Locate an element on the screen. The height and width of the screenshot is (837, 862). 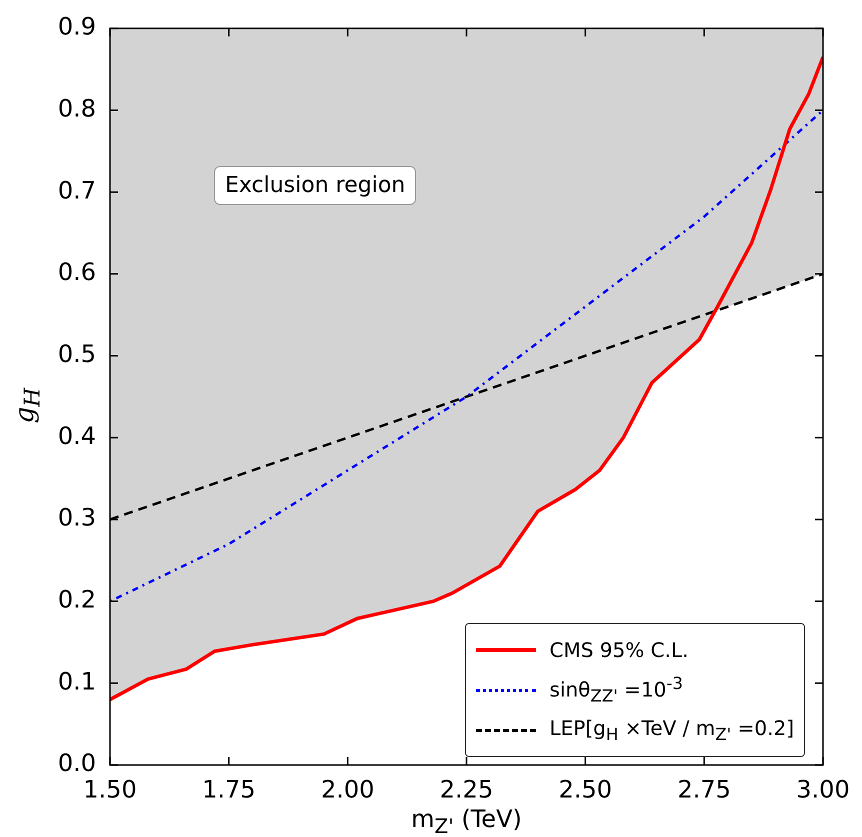
x-tick-label: 1.75 is located at coordinates (229, 790).